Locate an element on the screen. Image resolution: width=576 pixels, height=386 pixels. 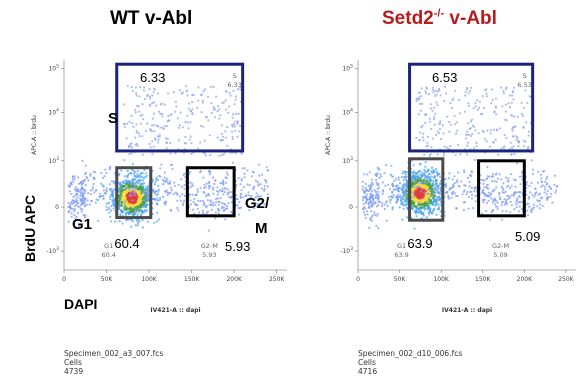
specimen-file-wt: Specimen_002_a3_007.fcs is located at coordinates (114, 353).